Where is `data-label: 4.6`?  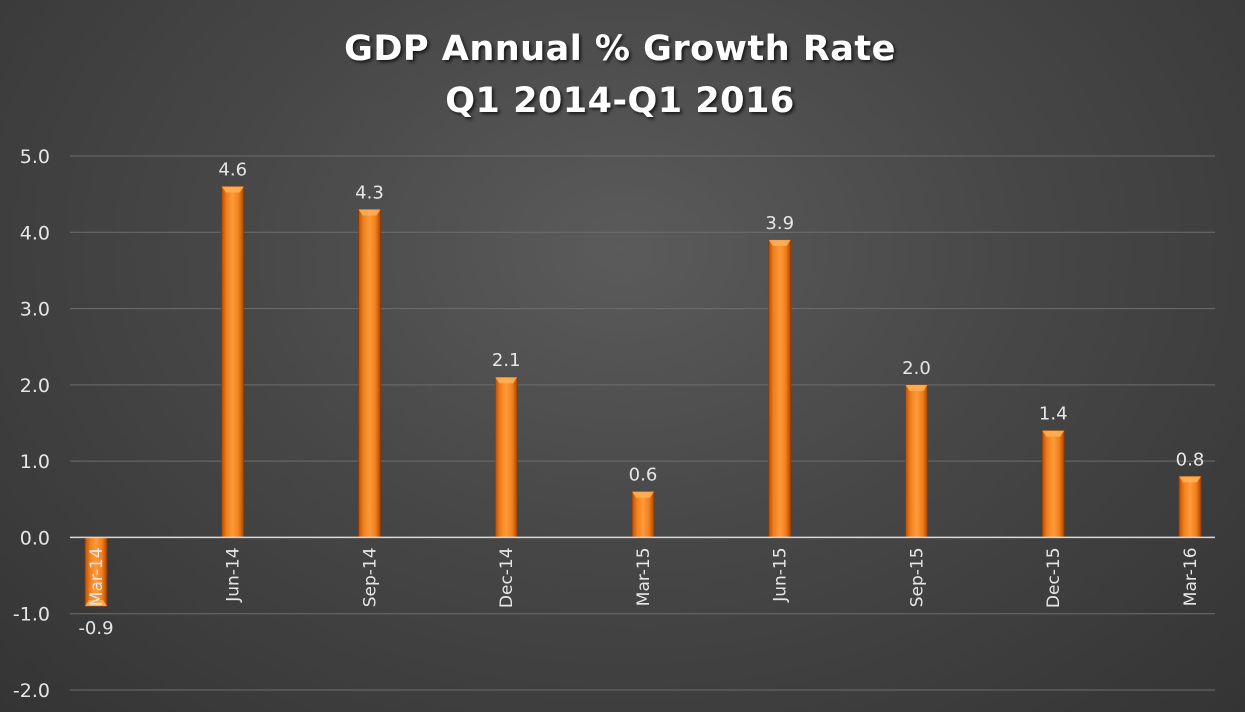 data-label: 4.6 is located at coordinates (232, 170).